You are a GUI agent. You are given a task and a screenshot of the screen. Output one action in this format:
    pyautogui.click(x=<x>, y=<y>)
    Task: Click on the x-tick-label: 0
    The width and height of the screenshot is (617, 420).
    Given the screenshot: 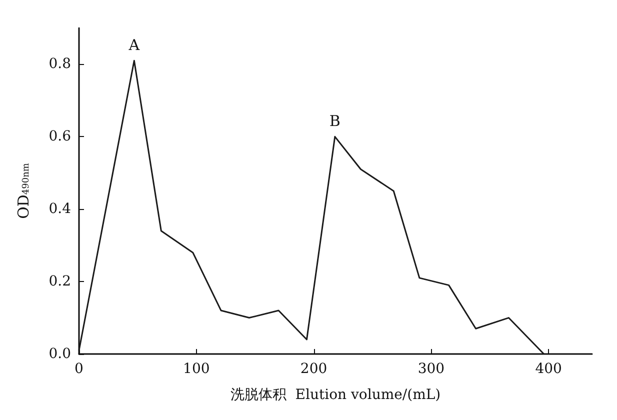 What is the action you would take?
    pyautogui.click(x=79, y=369)
    